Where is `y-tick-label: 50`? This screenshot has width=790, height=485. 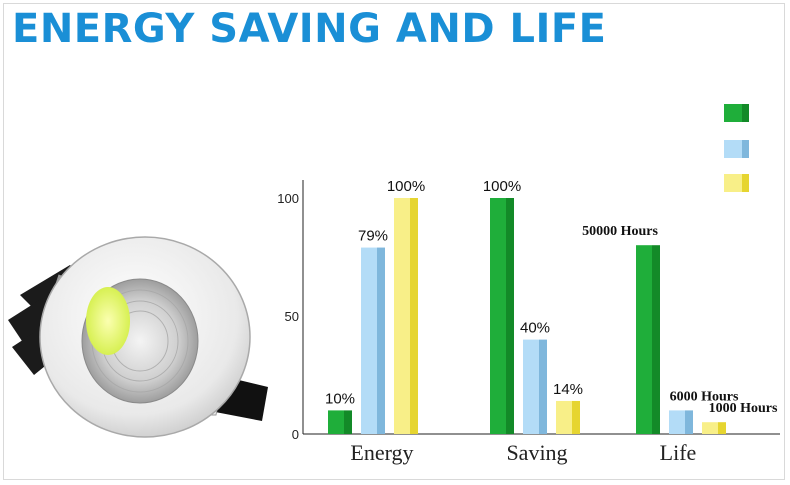
y-tick-label: 50 is located at coordinates (292, 316).